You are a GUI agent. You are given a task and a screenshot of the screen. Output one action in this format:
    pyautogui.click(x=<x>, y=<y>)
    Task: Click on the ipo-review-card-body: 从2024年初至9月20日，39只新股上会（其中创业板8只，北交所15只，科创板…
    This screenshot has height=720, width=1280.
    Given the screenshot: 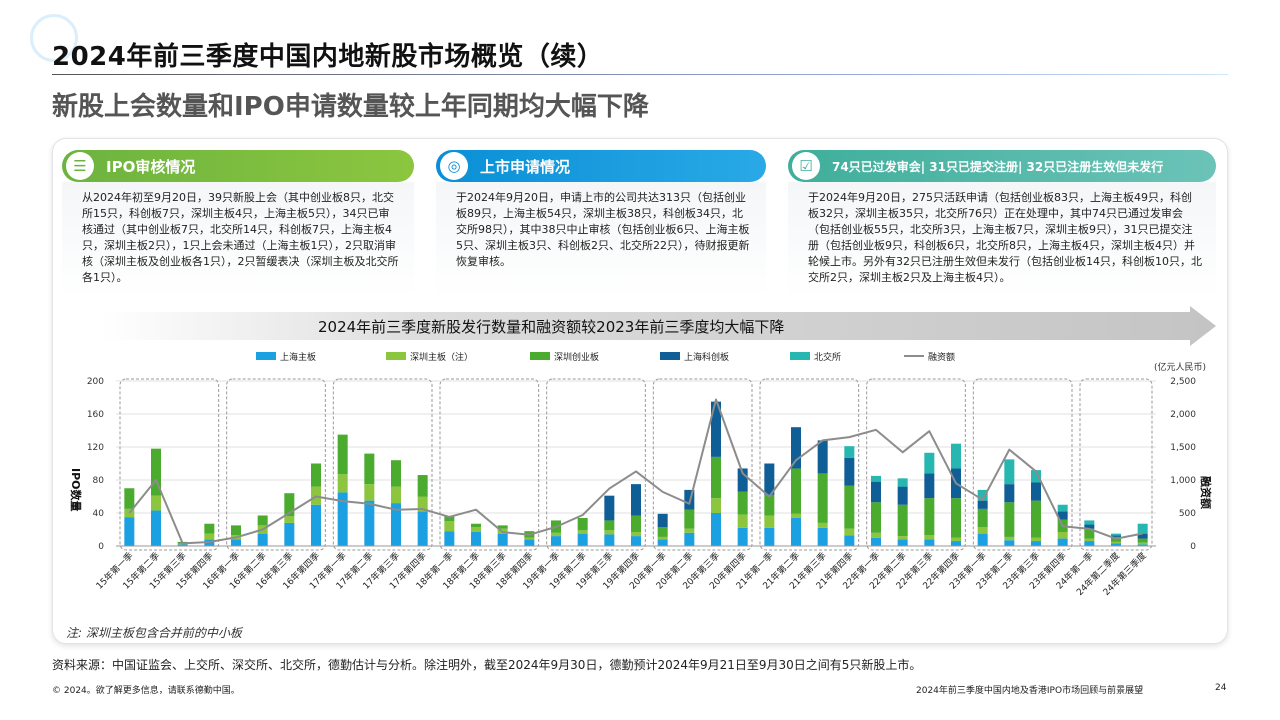 What is the action you would take?
    pyautogui.click(x=238, y=240)
    